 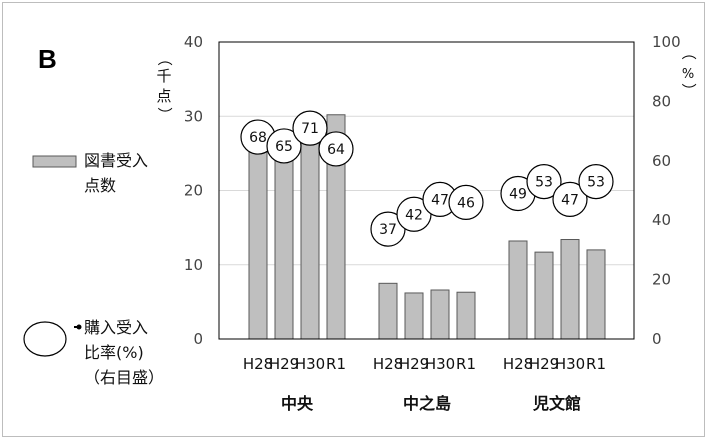 I want to click on bar-中央-H29, so click(x=284, y=237).